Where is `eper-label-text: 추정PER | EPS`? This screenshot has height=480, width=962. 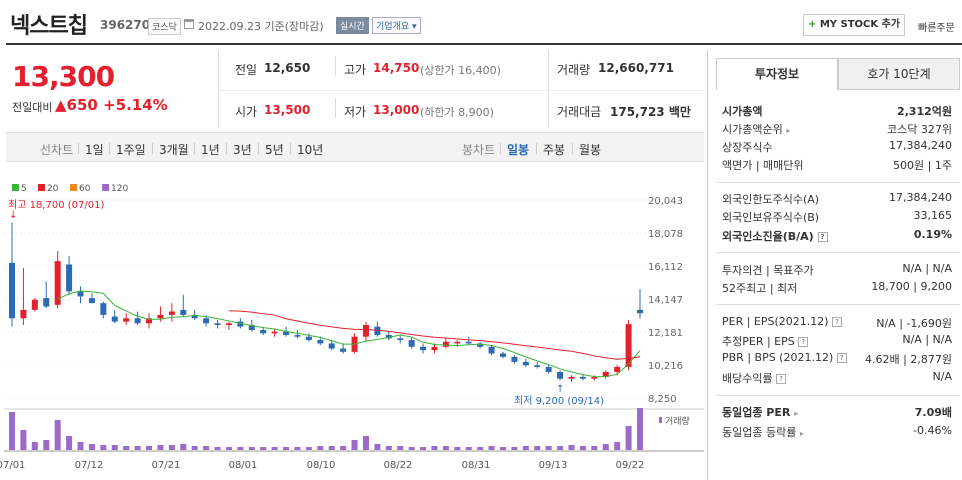 eper-label-text: 추정PER | EPS is located at coordinates (758, 341).